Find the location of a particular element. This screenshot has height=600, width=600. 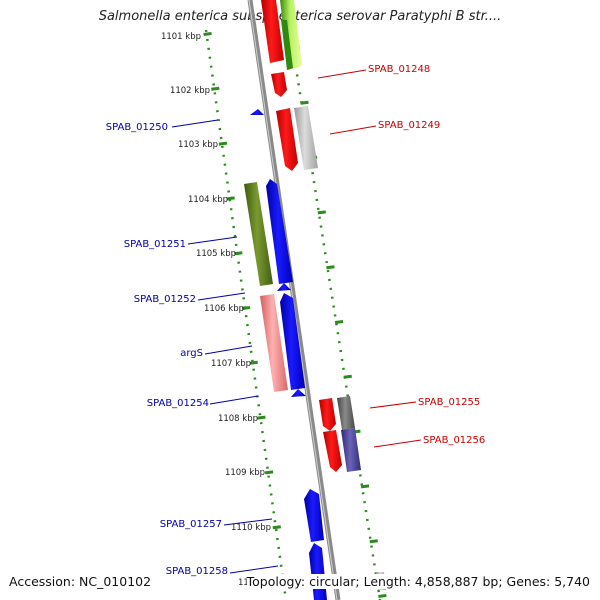

tick-label: 1110 kbp is located at coordinates (251, 528).